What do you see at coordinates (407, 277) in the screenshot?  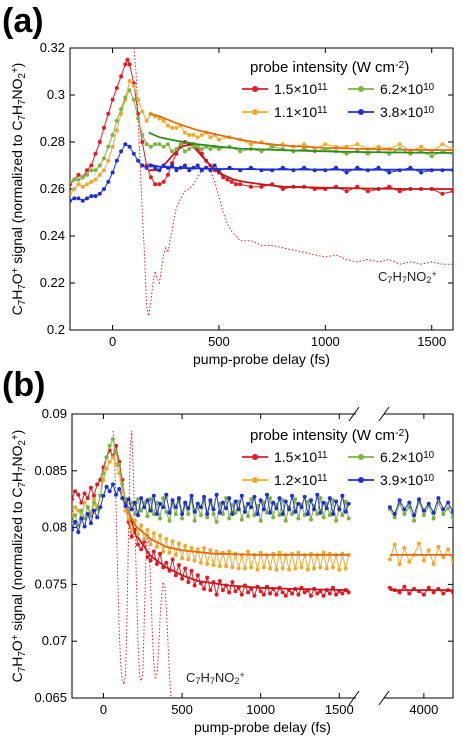 I see `parent-ion-label: C7H7NO2+` at bounding box center [407, 277].